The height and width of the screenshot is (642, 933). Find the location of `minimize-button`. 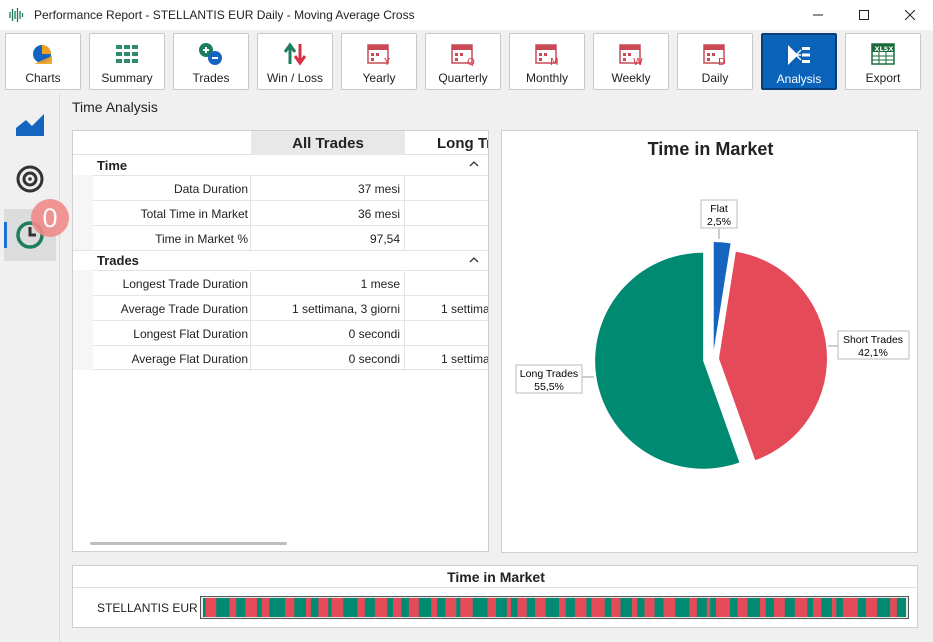

minimize-button is located at coordinates (818, 15).